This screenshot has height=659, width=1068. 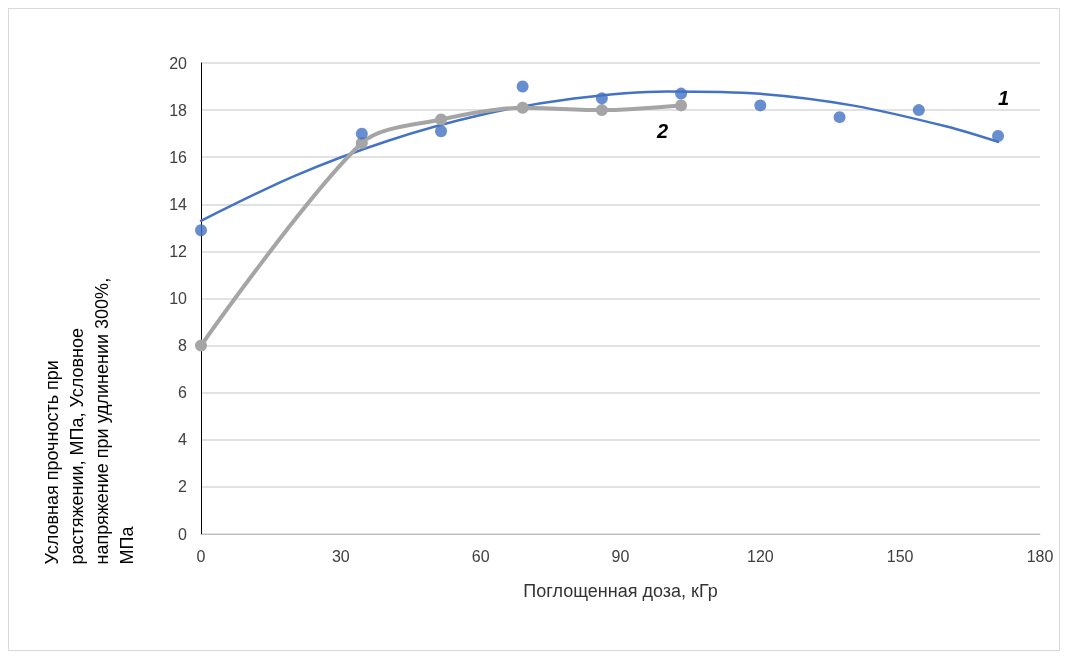 What do you see at coordinates (620, 591) in the screenshot?
I see `x-axis-title: Поглощенная доза, кГр` at bounding box center [620, 591].